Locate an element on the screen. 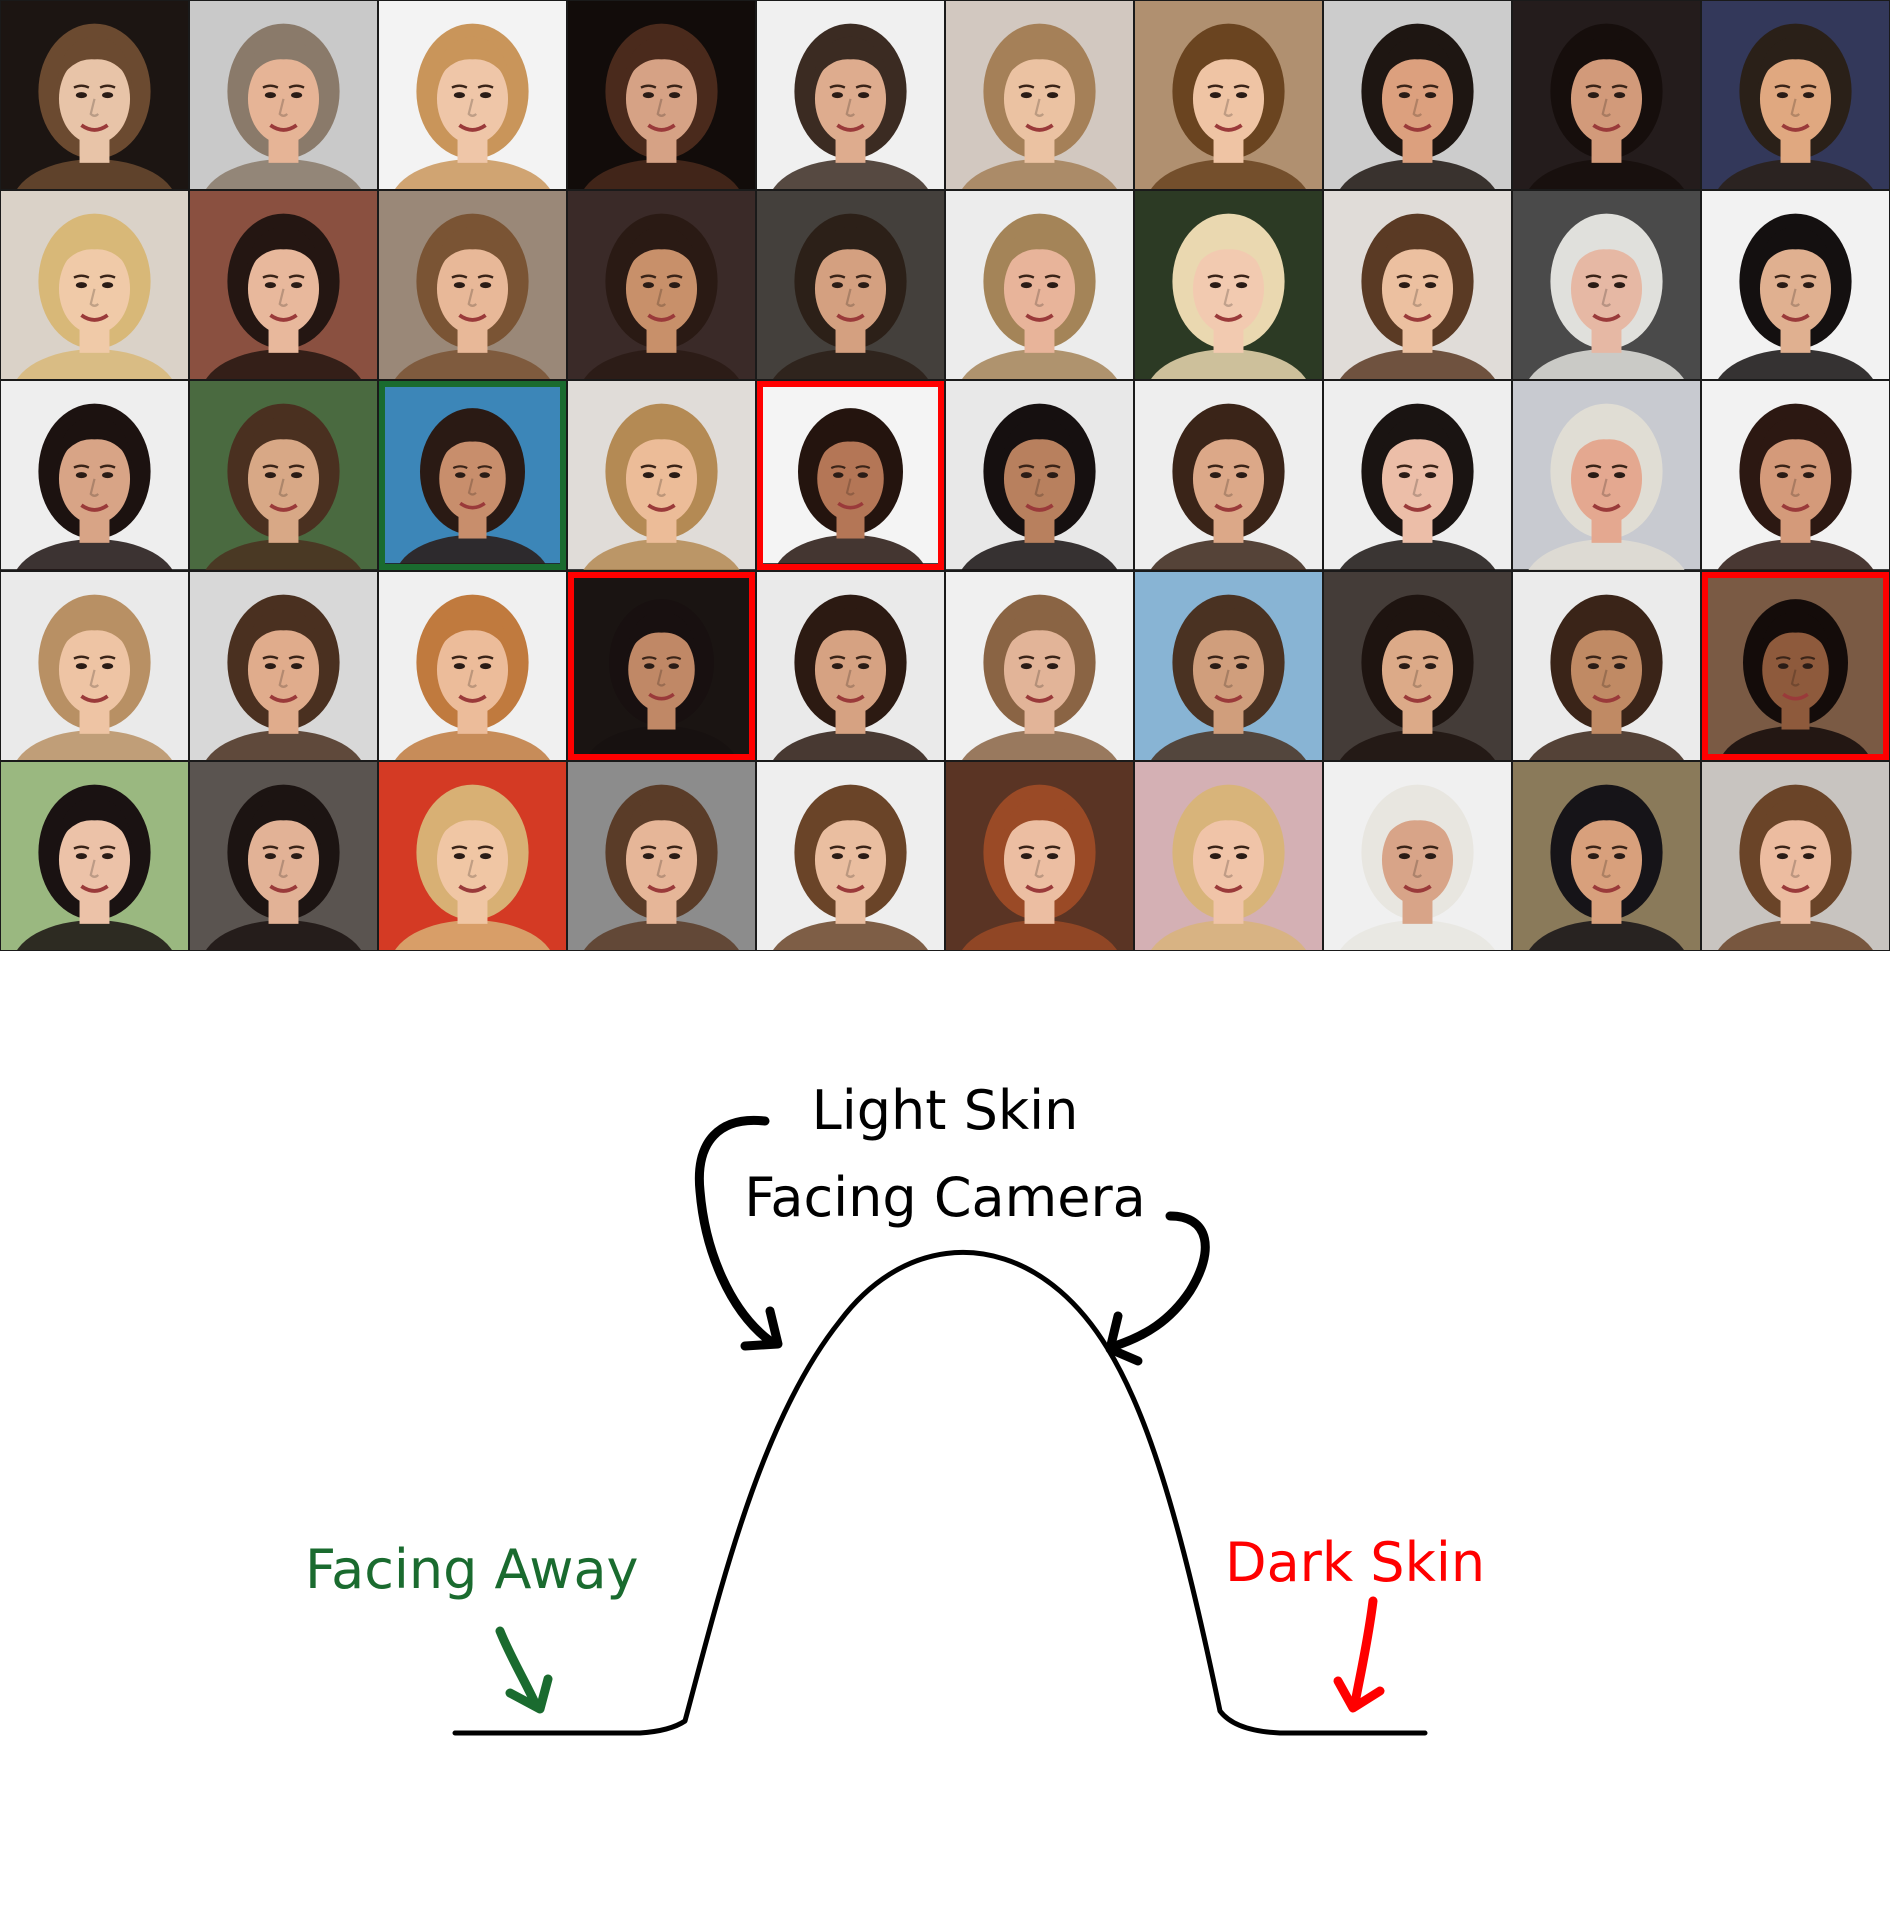 This screenshot has height=1925, width=1890. dark-skin-label: Dark Skin is located at coordinates (1355, 1562).